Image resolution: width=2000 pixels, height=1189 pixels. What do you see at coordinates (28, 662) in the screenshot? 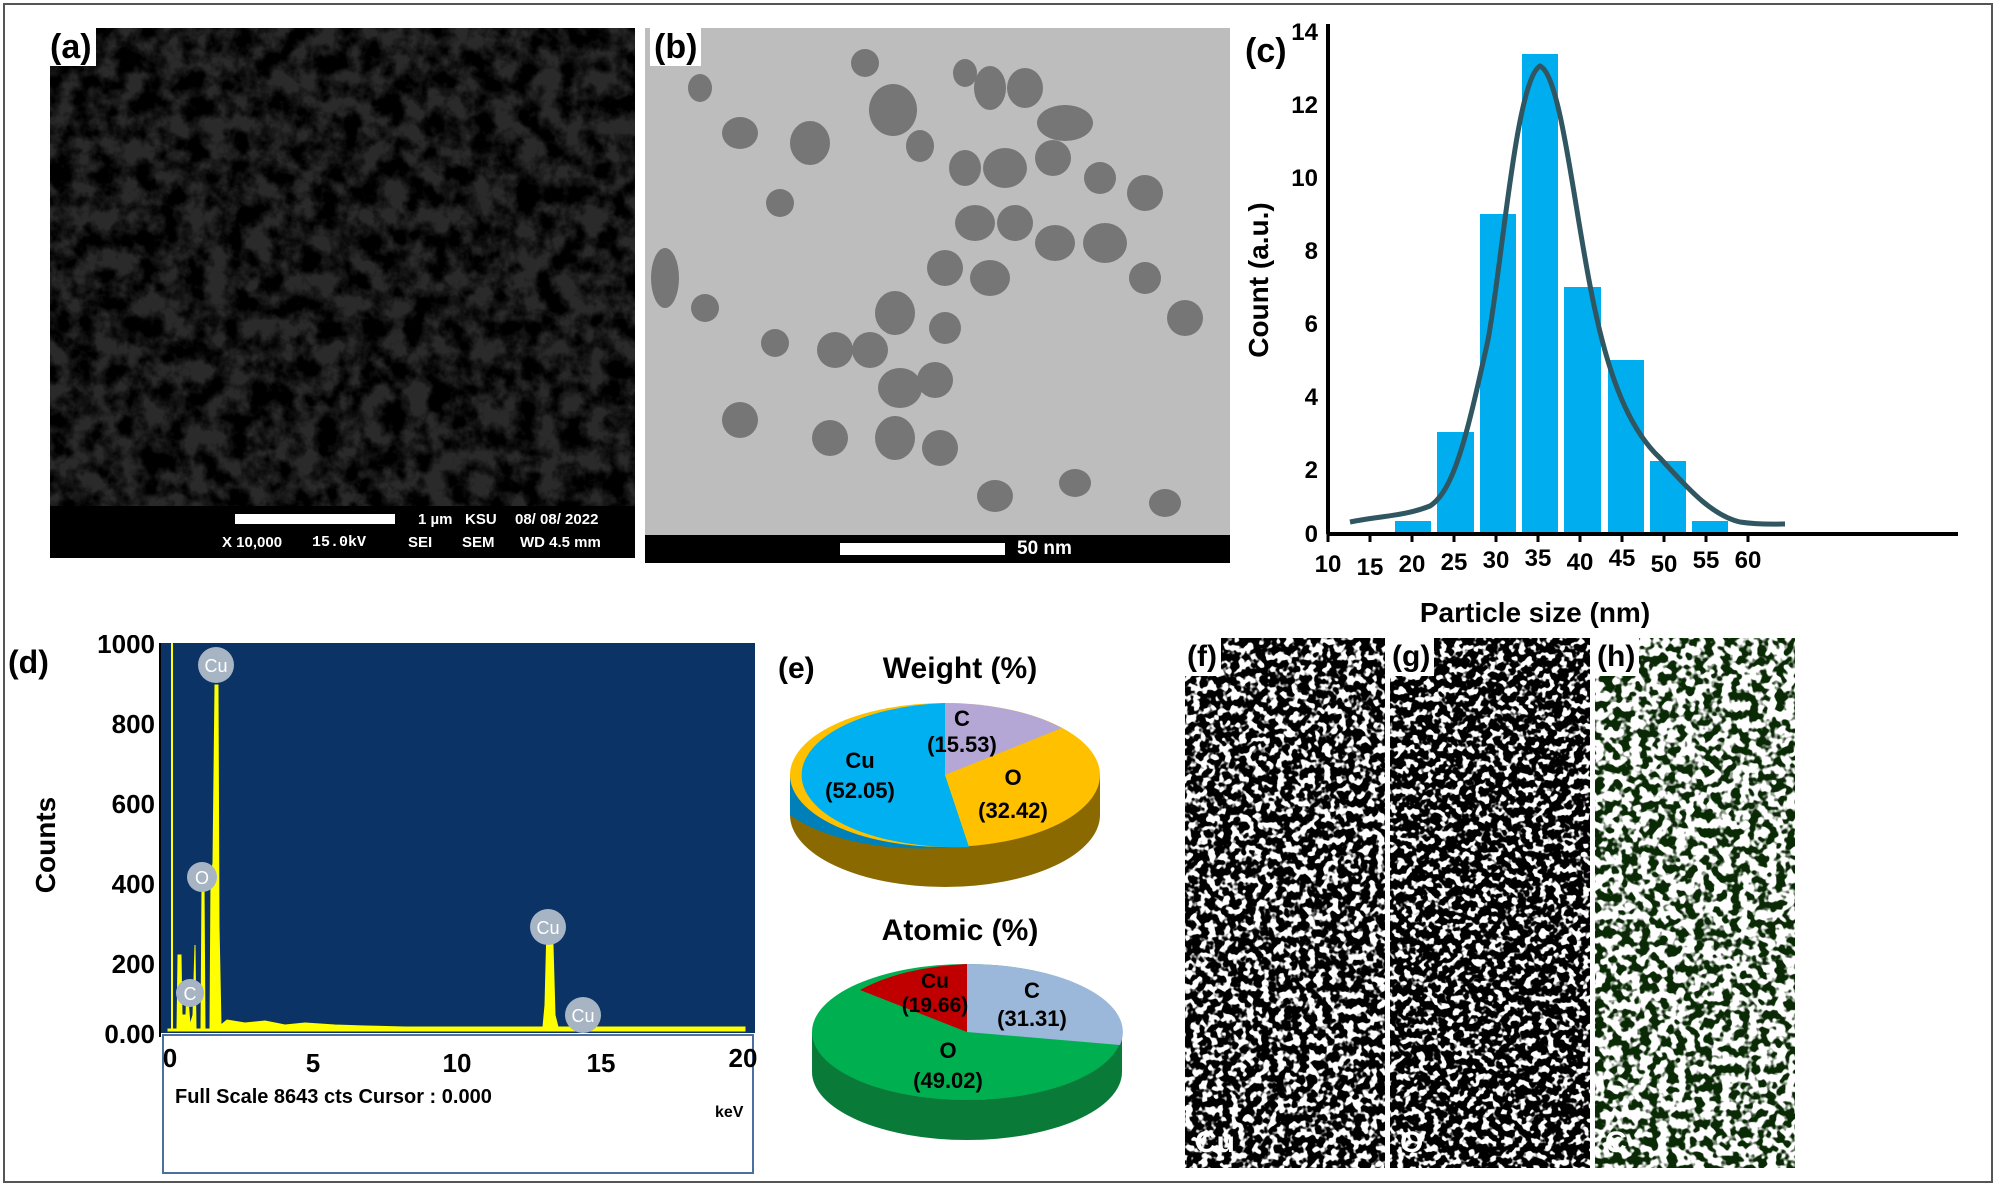
I see `panel-label-d: (d)` at bounding box center [28, 662].